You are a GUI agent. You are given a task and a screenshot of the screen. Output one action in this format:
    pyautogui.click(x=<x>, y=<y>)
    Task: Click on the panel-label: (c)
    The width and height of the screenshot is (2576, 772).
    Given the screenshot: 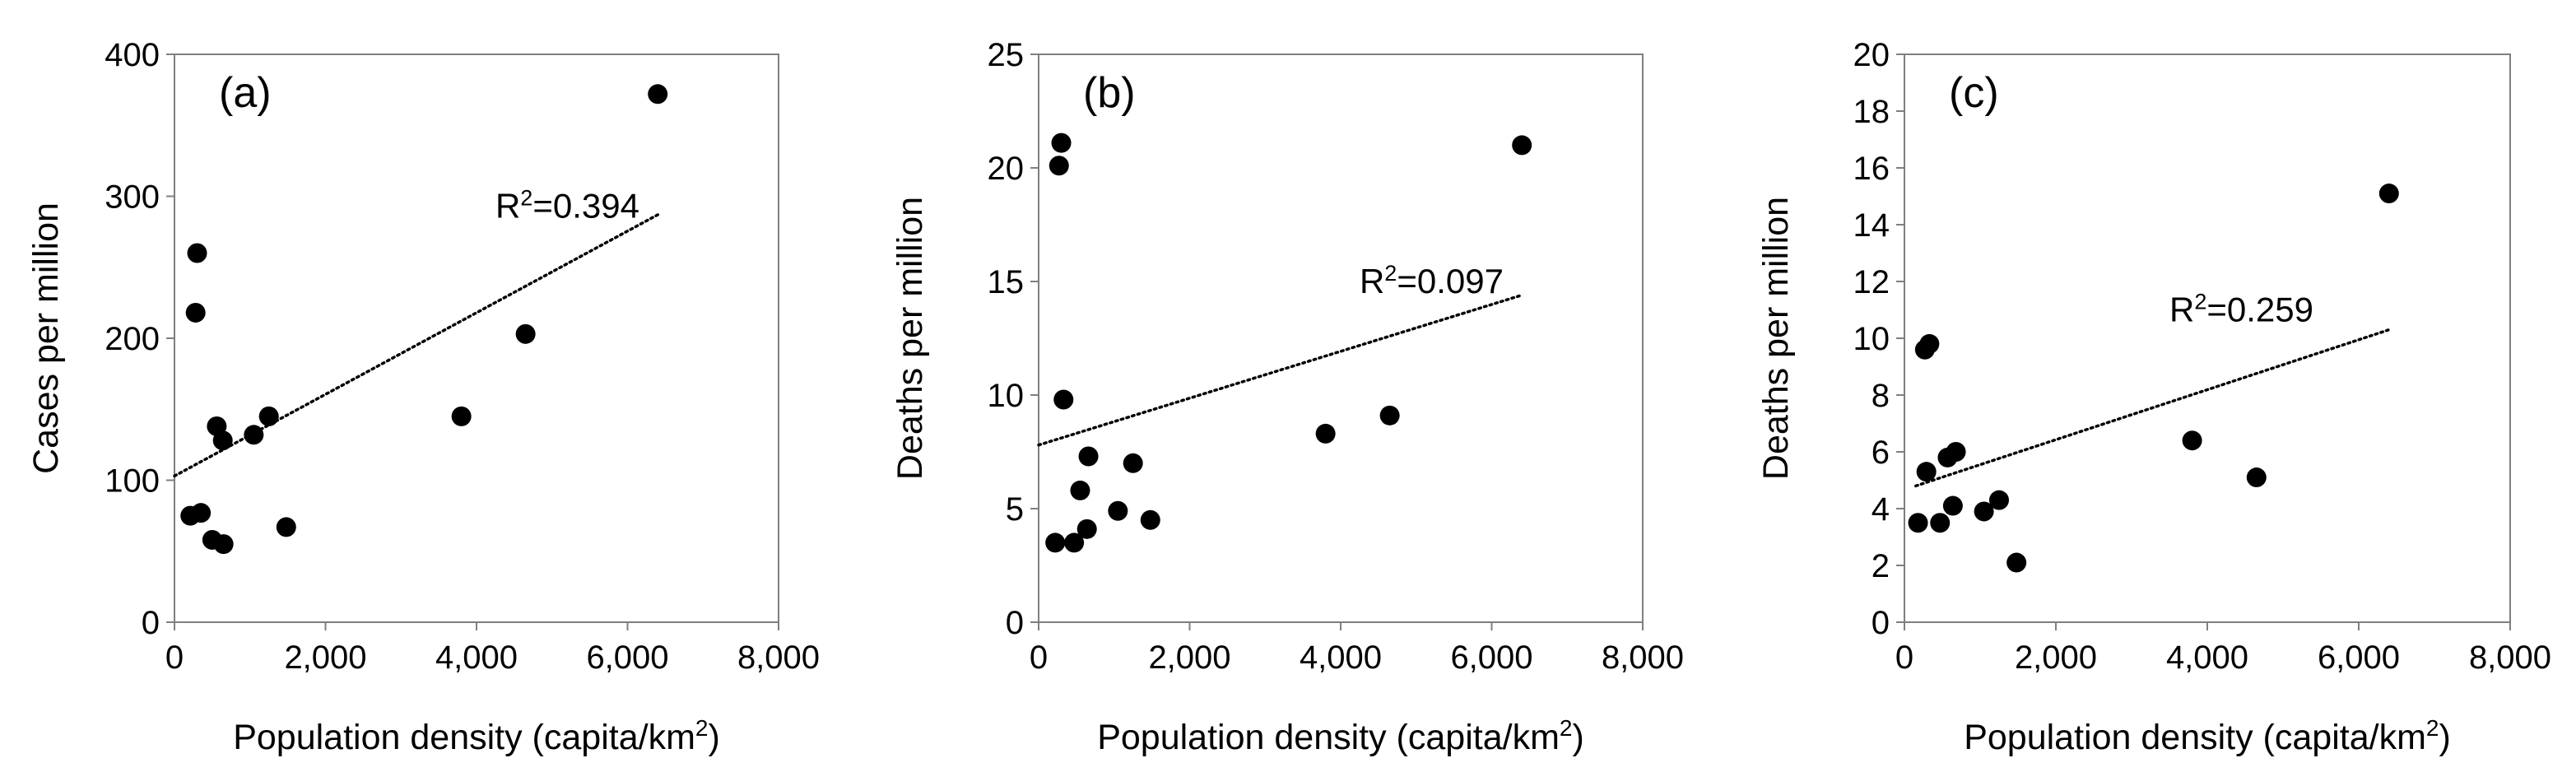 What is the action you would take?
    pyautogui.click(x=1974, y=93)
    